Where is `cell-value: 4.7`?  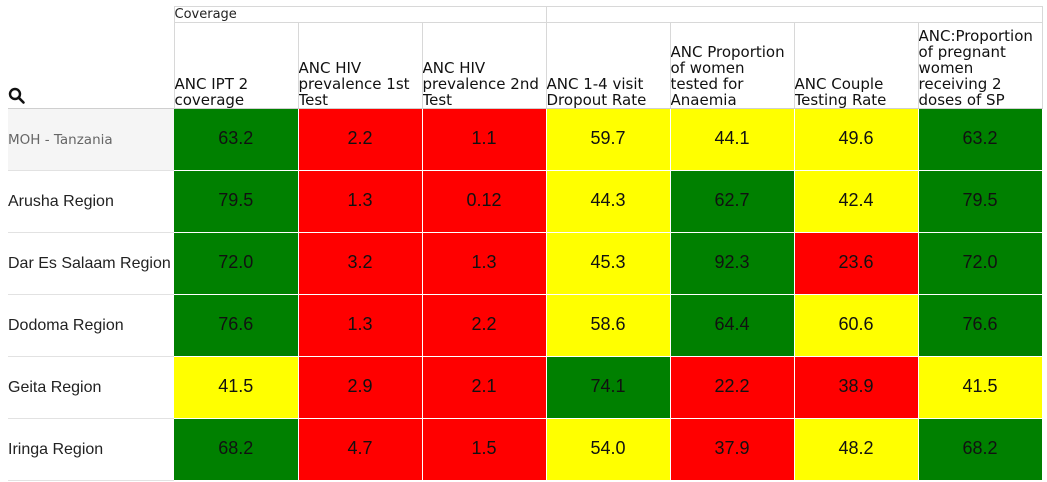 cell-value: 4.7 is located at coordinates (360, 448).